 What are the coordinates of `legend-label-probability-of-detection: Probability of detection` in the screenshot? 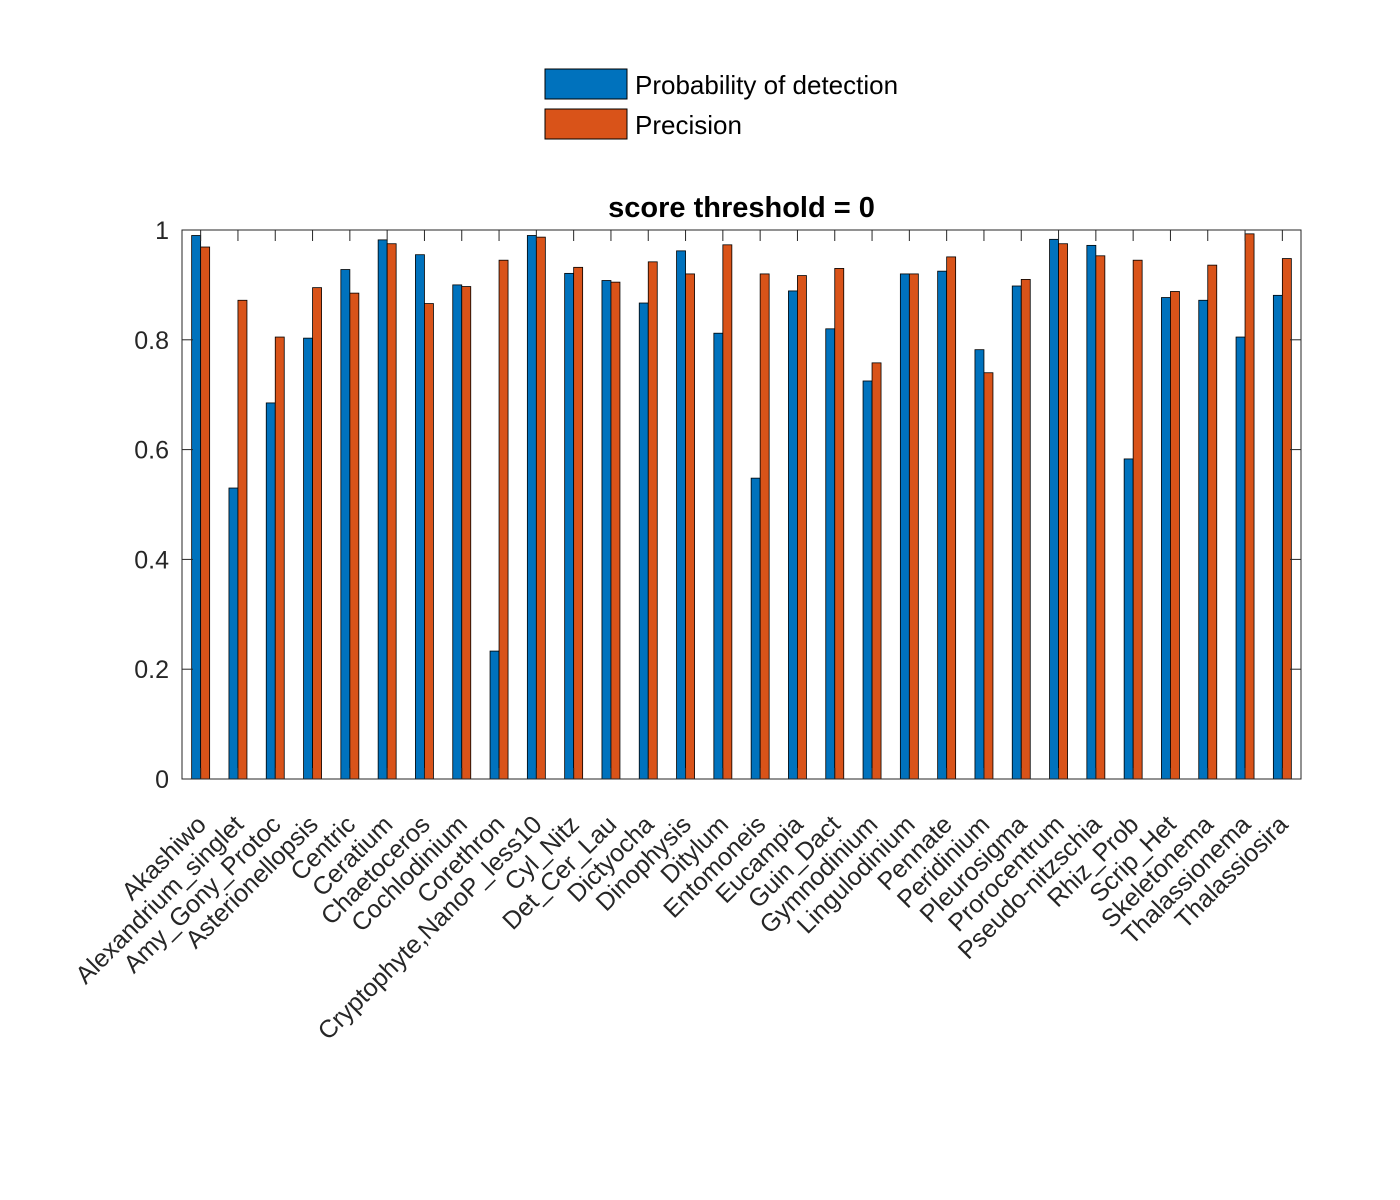 It's located at (766, 85).